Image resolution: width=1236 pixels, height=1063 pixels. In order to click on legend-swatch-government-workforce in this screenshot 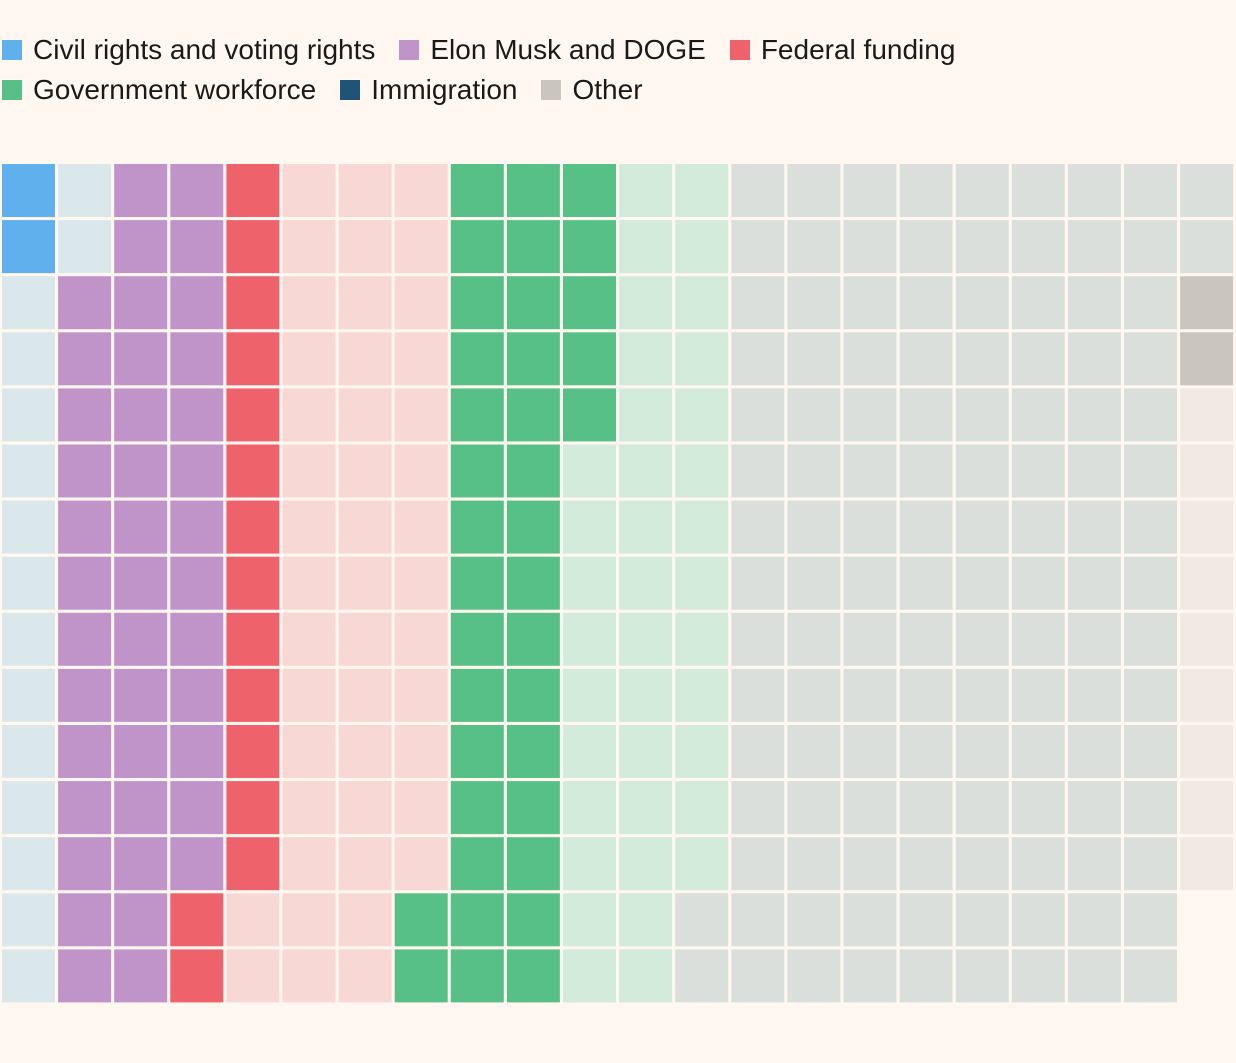, I will do `click(12, 90)`.